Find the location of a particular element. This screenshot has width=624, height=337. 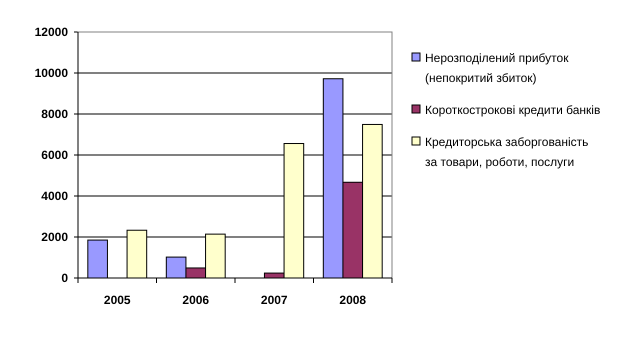

y-tick-label: 12000 is located at coordinates (51, 32).